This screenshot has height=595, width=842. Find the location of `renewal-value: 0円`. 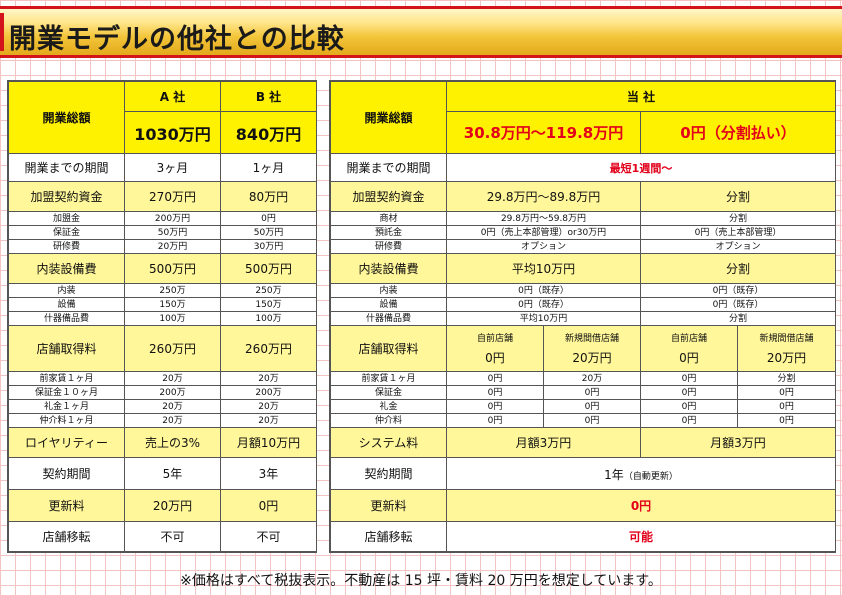

renewal-value: 0円 is located at coordinates (641, 505).